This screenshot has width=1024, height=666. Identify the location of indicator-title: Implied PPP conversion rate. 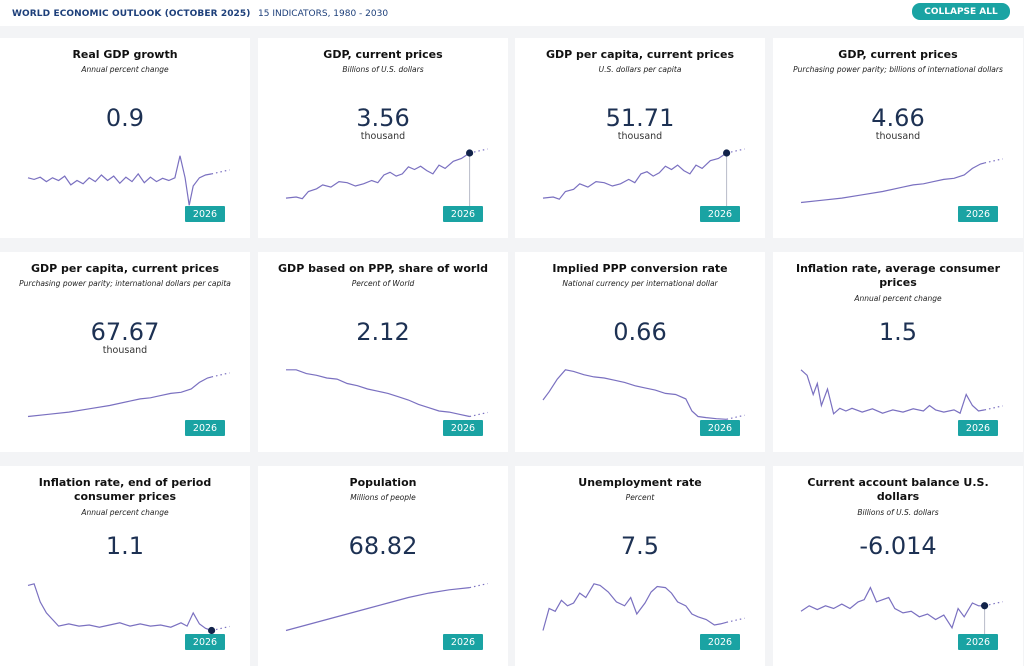
(640, 268).